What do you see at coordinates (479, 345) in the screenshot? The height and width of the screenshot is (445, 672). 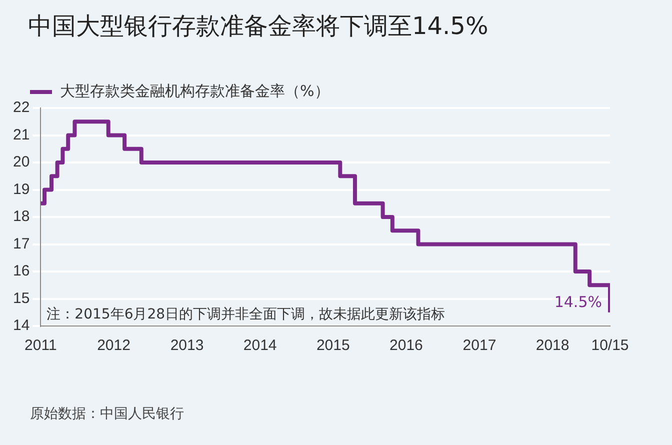 I see `x-tick-label: 2017` at bounding box center [479, 345].